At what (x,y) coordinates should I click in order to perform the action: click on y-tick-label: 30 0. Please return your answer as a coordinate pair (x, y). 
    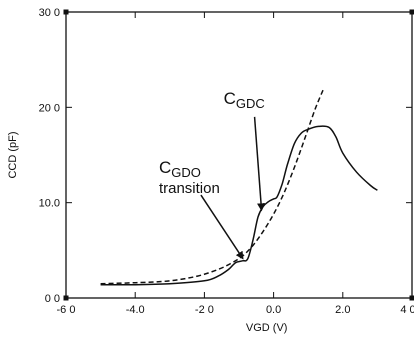
    Looking at the image, I should click on (49, 13).